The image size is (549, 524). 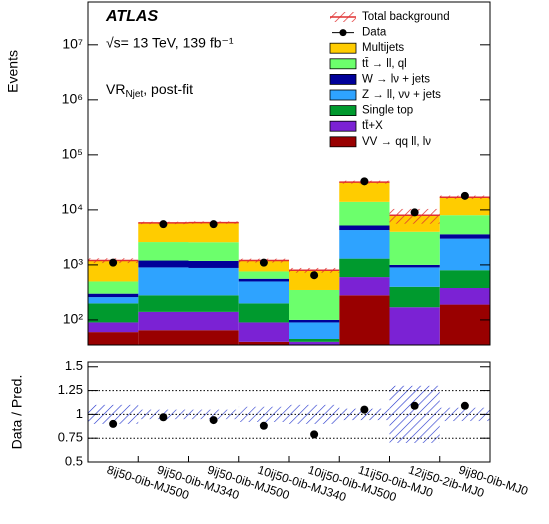 I want to click on energy-label: √s= 13 TeV, 139 fb⁻¹, so click(x=170, y=43).